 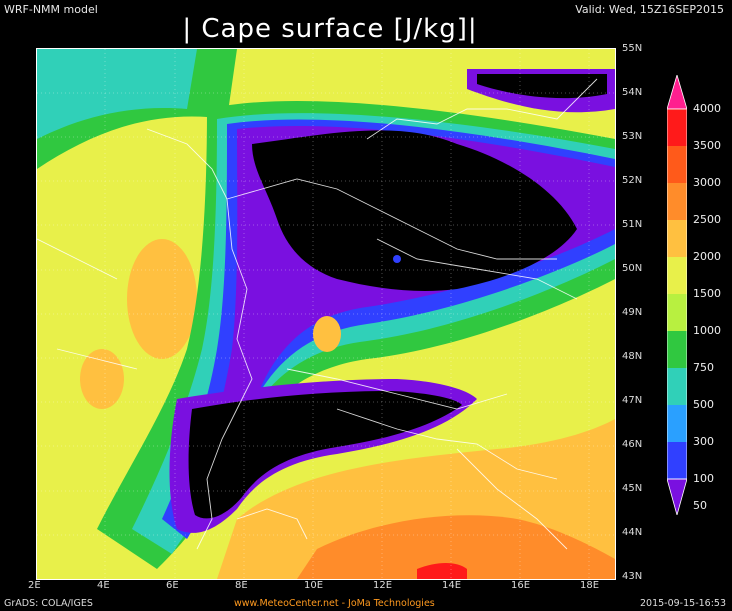 I want to click on valid-time: Valid: Wed, 15Z16SEP2015, so click(x=649, y=9).